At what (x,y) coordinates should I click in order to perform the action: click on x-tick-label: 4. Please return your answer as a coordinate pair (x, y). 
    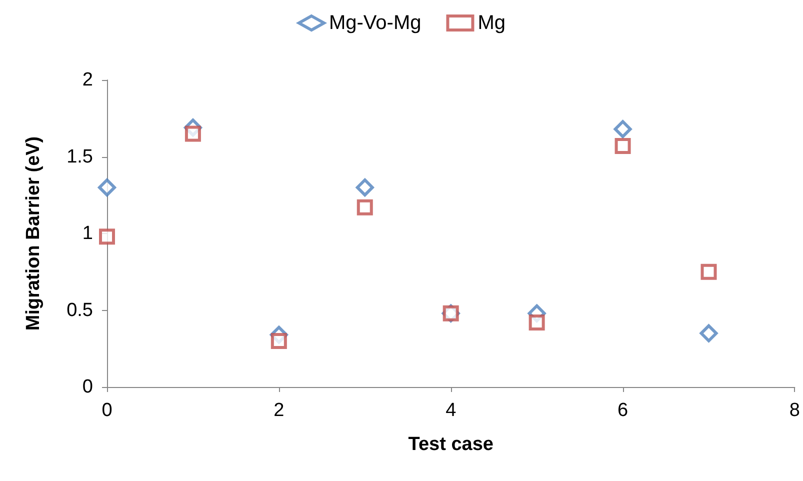
    Looking at the image, I should click on (451, 410).